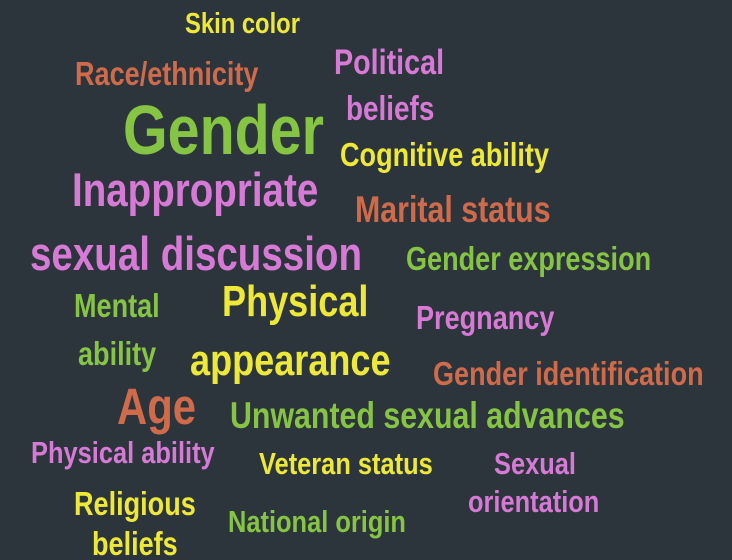  What do you see at coordinates (167, 73) in the screenshot?
I see `word-race-ethnicity: Race/ethnicity` at bounding box center [167, 73].